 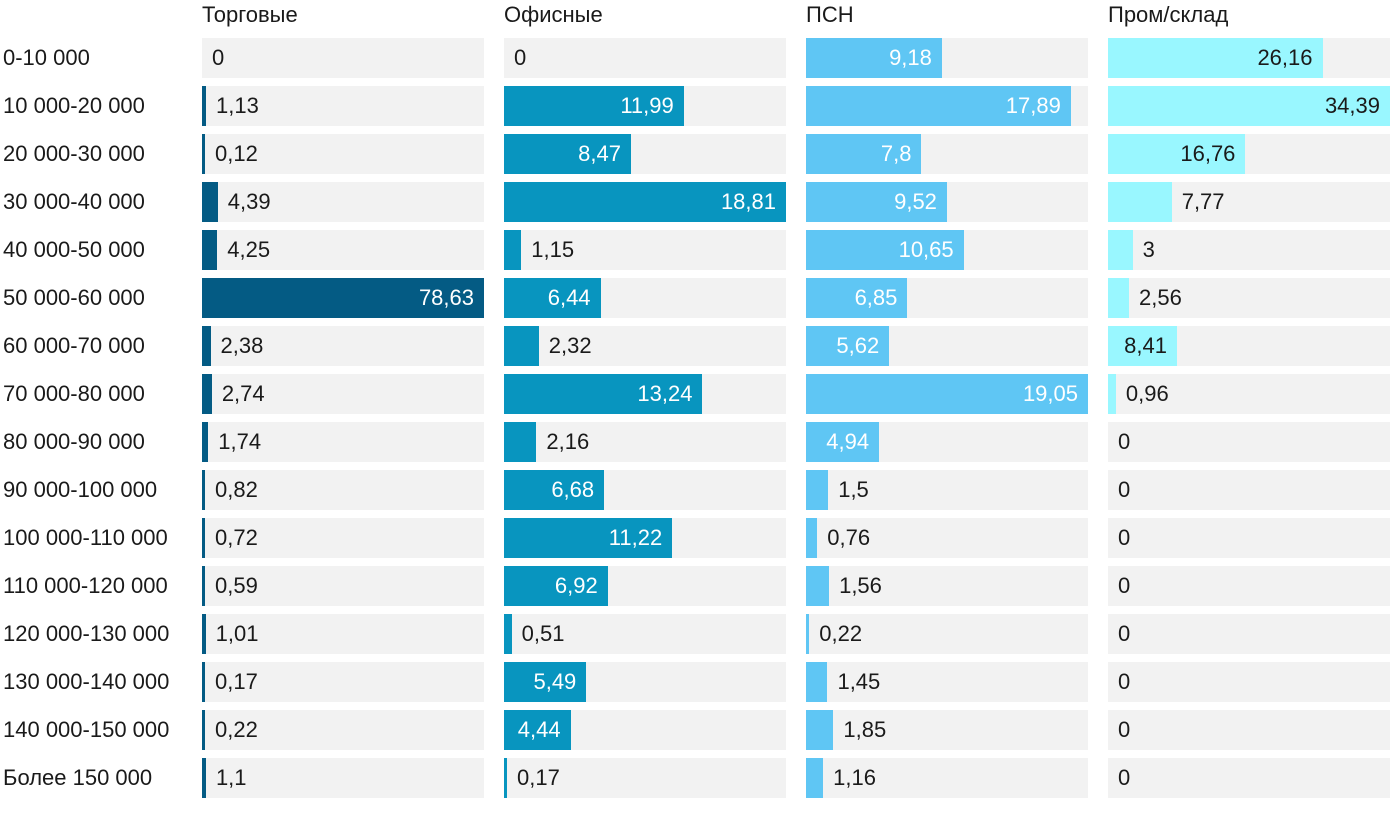 I want to click on data-label: 5,49, so click(x=555, y=681).